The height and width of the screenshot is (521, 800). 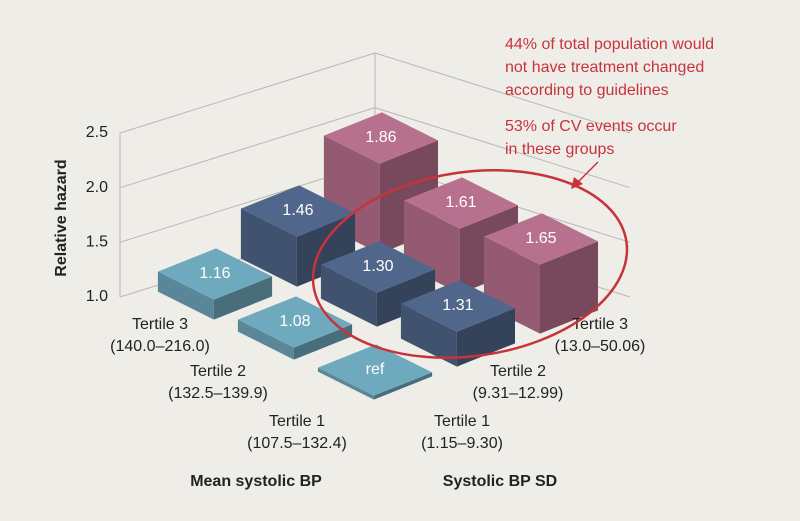 I want to click on y-tick-label: 1.5, so click(x=97, y=242).